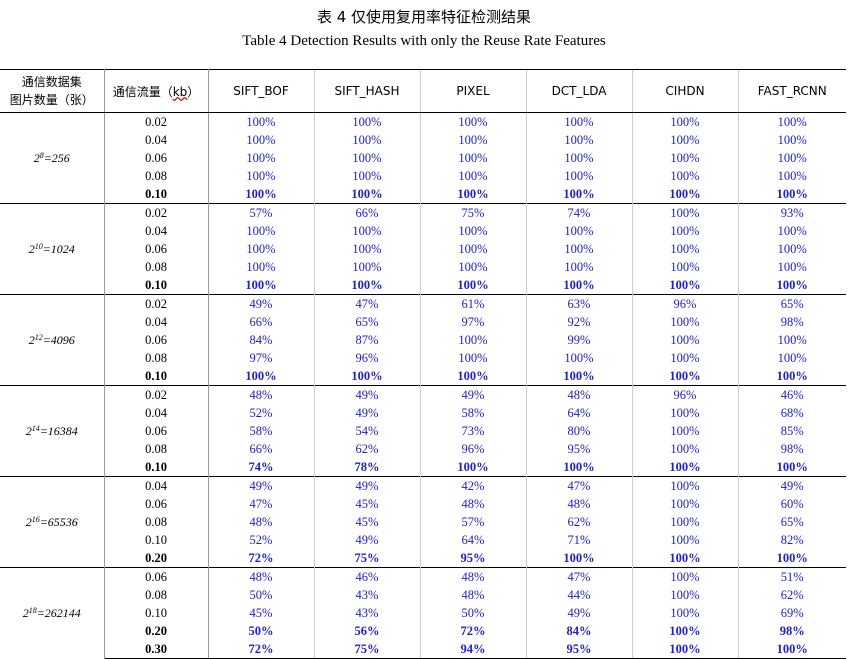 The width and height of the screenshot is (848, 659). I want to click on detection-rate-cell: 75%, so click(366, 649).